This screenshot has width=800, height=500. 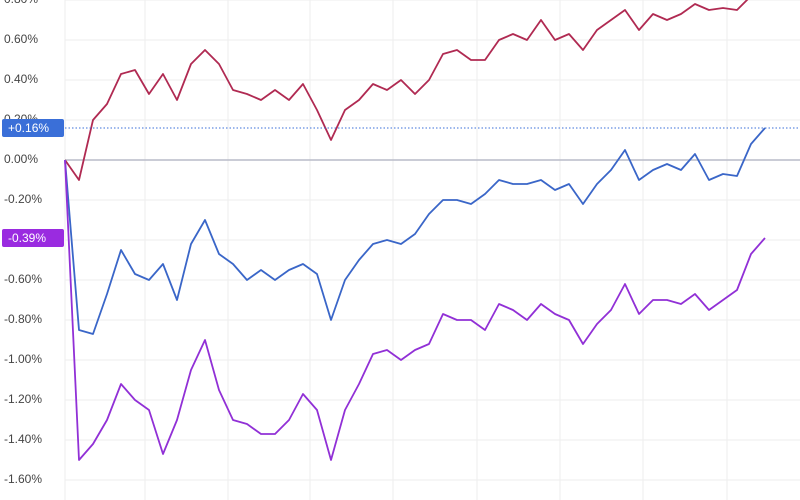 What do you see at coordinates (21, 39) in the screenshot?
I see `y-tick-label: 0.60%` at bounding box center [21, 39].